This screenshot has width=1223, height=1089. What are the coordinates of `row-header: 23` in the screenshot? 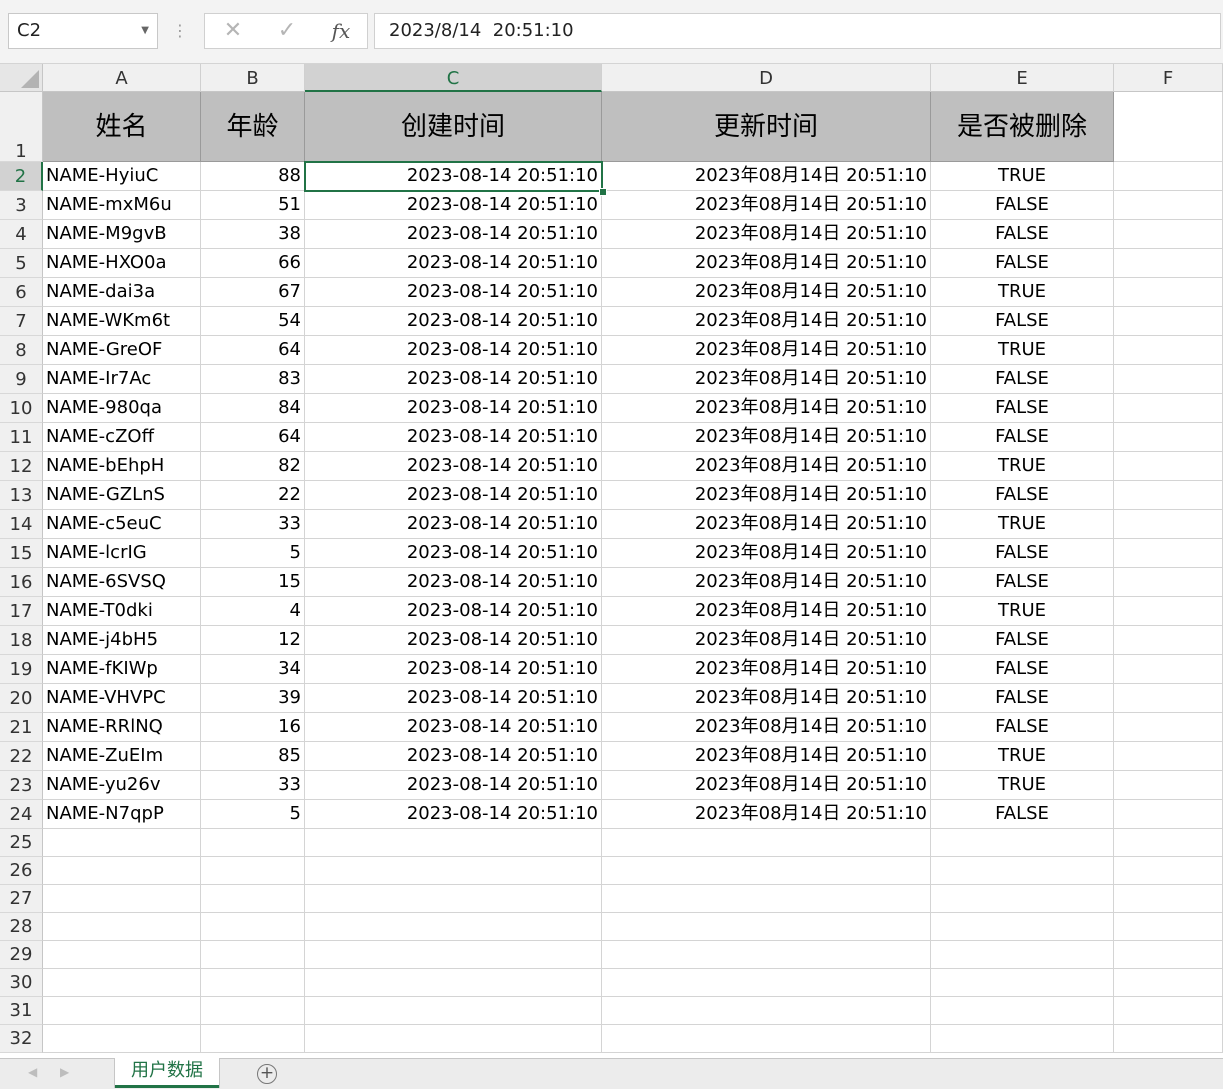 It's located at (21, 785).